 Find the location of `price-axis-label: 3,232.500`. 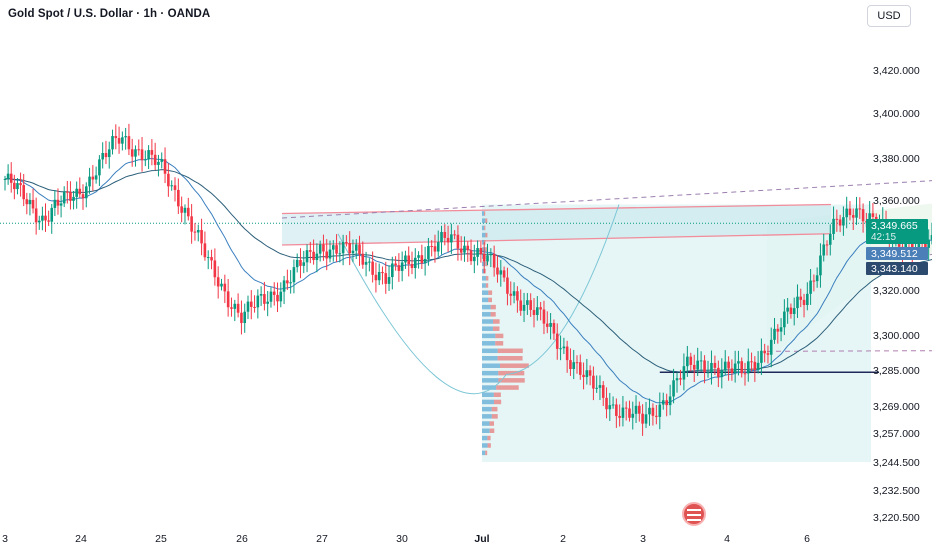

price-axis-label: 3,232.500 is located at coordinates (896, 491).